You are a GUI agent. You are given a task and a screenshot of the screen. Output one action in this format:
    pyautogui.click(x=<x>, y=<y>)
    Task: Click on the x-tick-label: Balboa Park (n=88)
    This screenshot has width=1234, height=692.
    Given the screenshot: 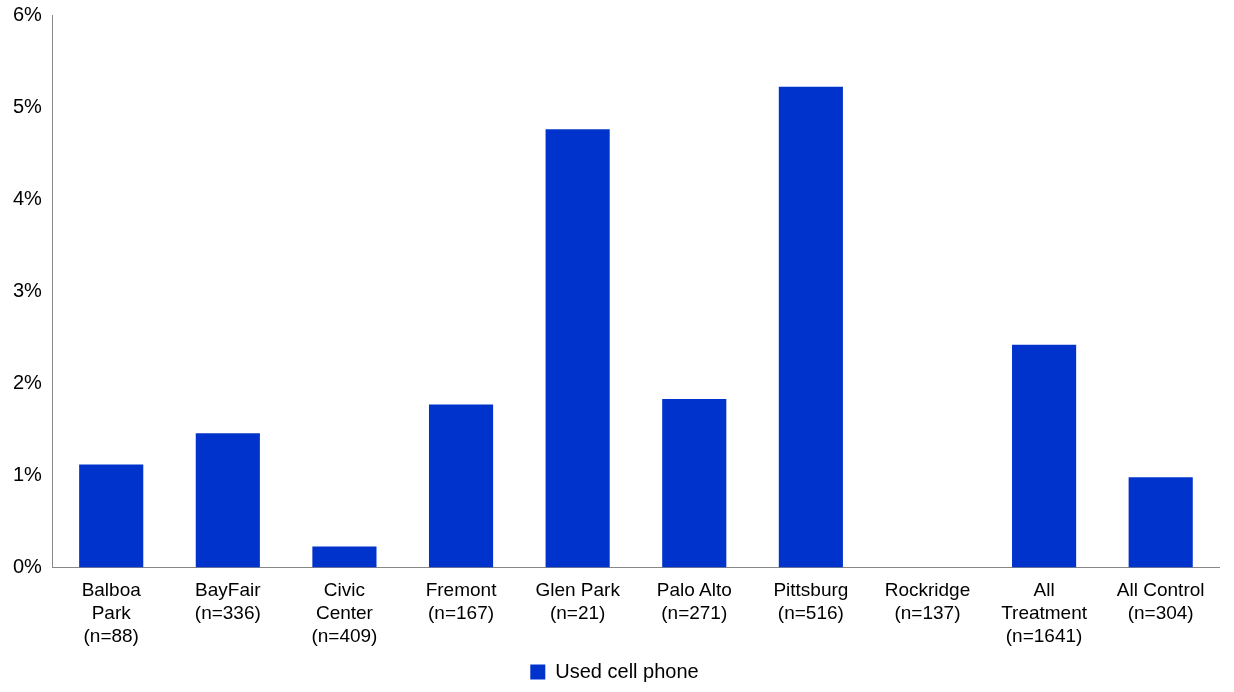 What is the action you would take?
    pyautogui.click(x=111, y=612)
    